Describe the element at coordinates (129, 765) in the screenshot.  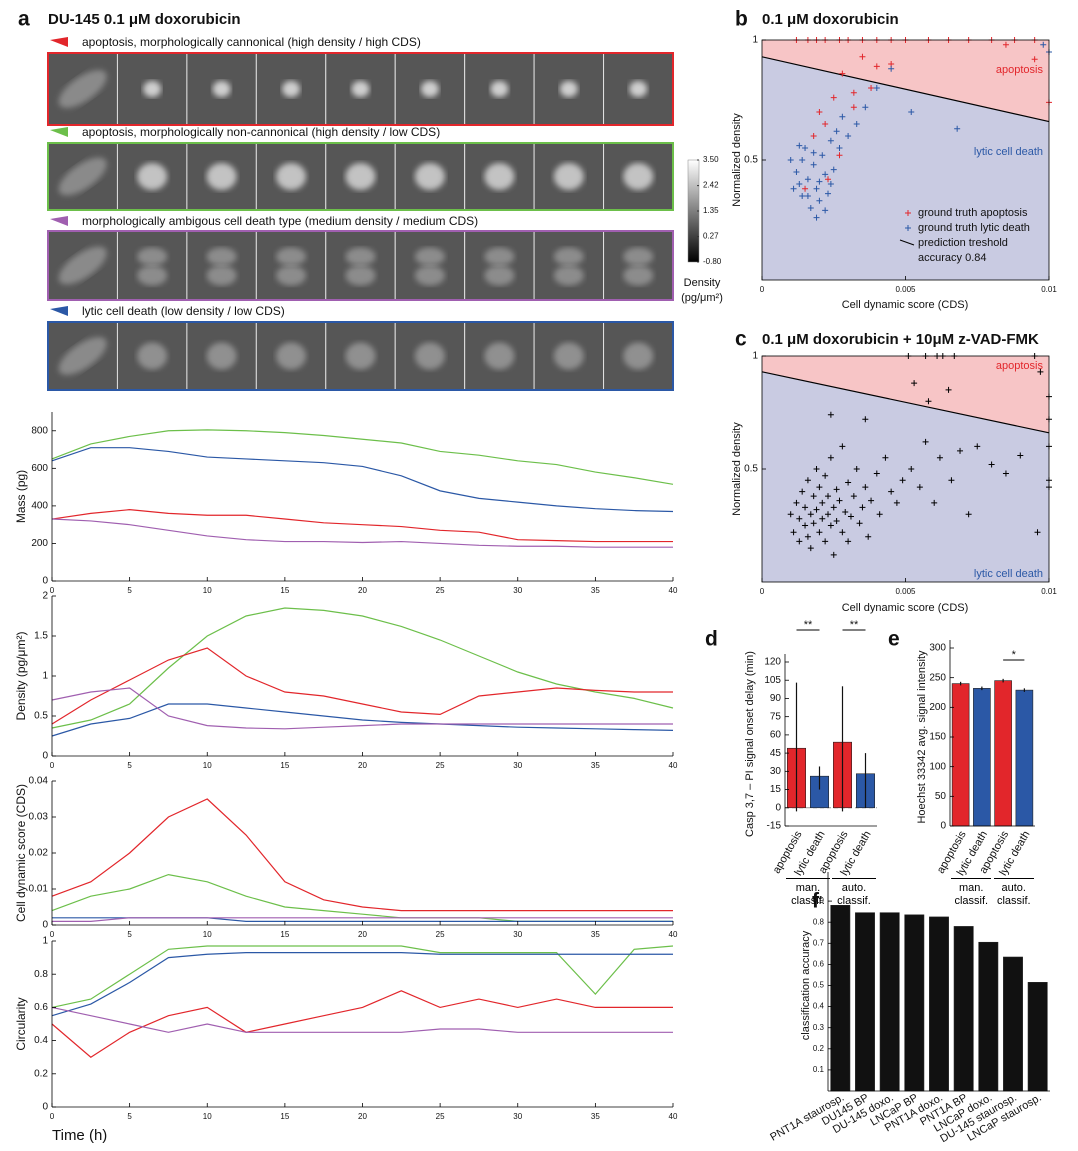
I see `x-tick-label: 5` at that location.